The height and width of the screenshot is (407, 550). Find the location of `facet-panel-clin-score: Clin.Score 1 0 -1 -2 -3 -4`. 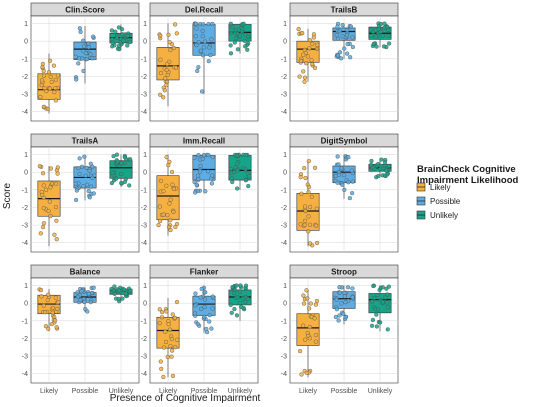

facet-panel-clin-score: Clin.Score 1 0 -1 -2 -3 -4 is located at coordinates (81, 62).